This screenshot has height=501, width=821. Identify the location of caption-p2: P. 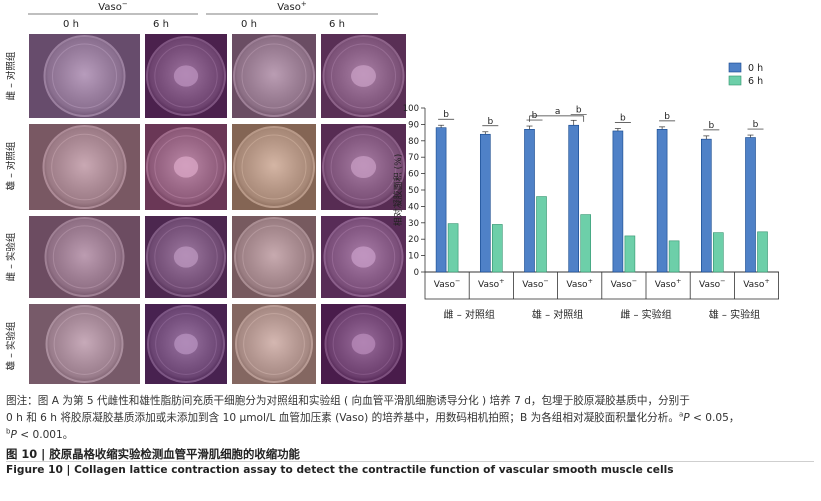
(13, 435).